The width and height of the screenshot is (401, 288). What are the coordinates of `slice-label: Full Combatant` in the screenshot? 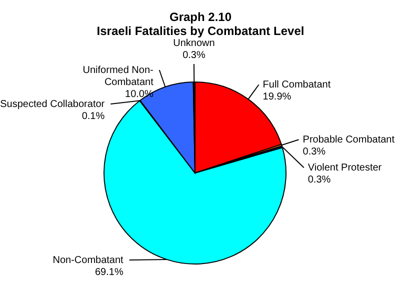 It's located at (296, 85).